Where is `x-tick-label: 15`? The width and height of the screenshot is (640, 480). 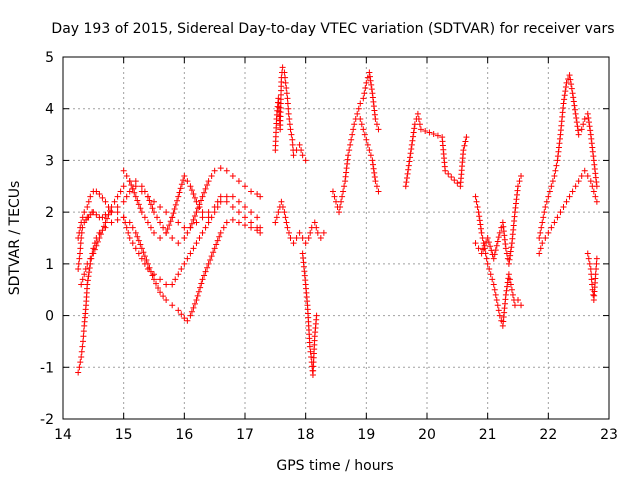
x-tick-label: 15 is located at coordinates (124, 435).